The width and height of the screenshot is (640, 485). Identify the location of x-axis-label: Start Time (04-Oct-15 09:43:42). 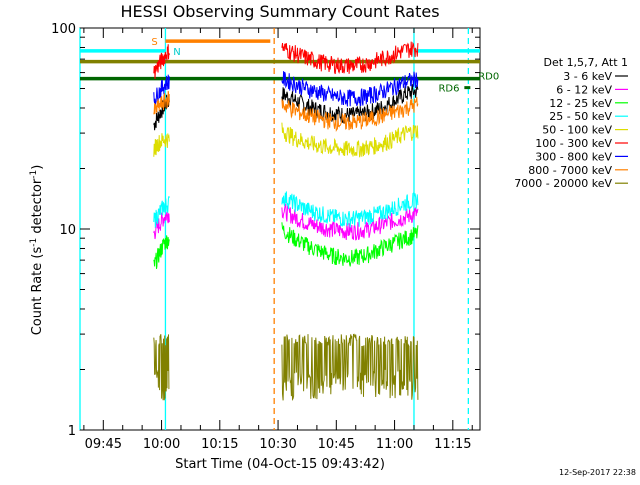
(280, 464).